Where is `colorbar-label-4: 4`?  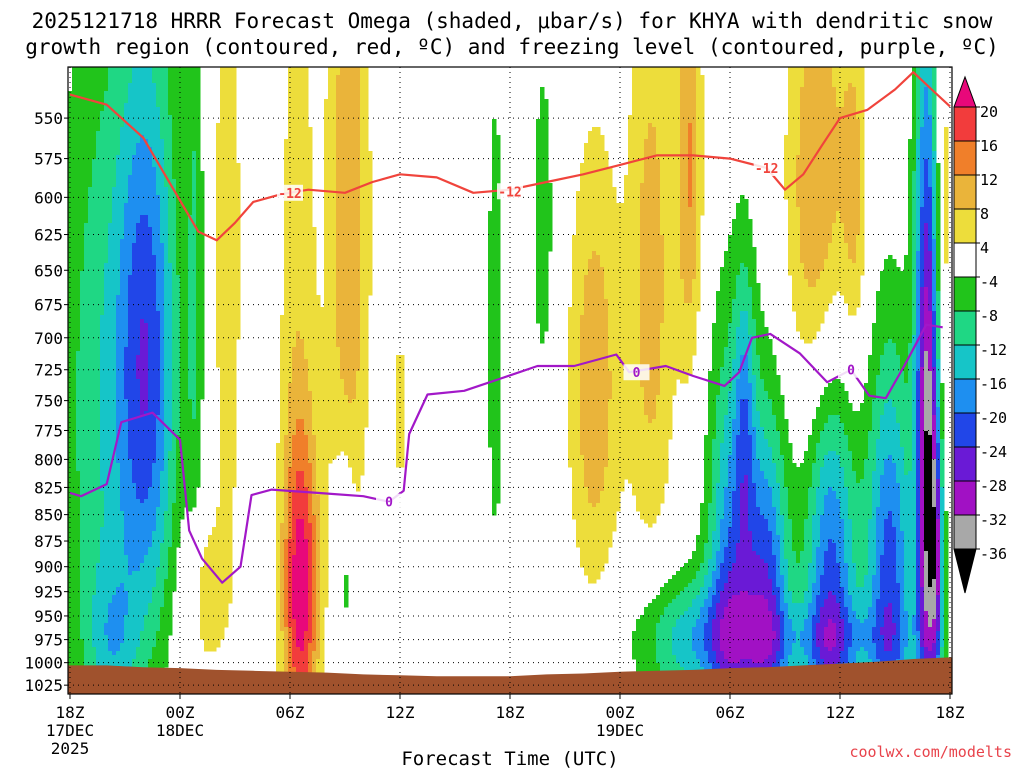
colorbar-label-4: 4 is located at coordinates (984, 248).